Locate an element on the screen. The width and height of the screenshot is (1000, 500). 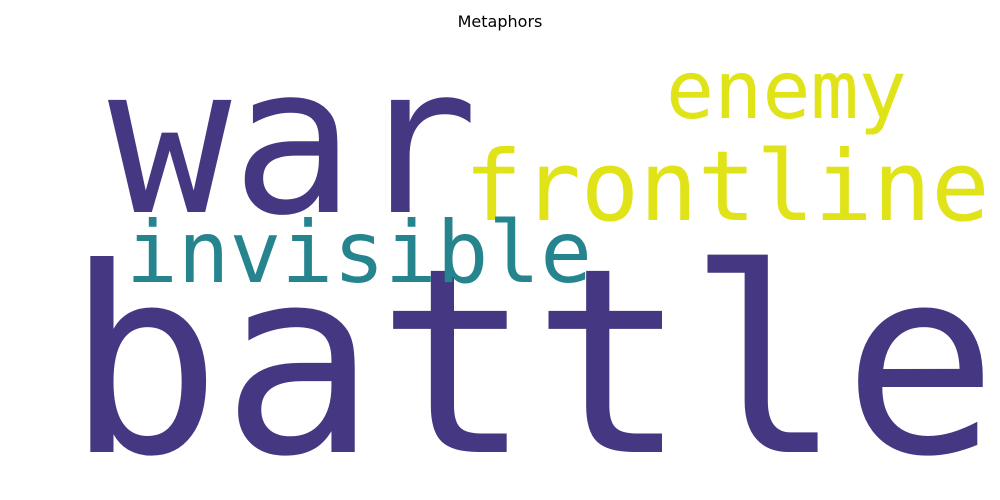
word-invisible: invisible is located at coordinates (359, 253).